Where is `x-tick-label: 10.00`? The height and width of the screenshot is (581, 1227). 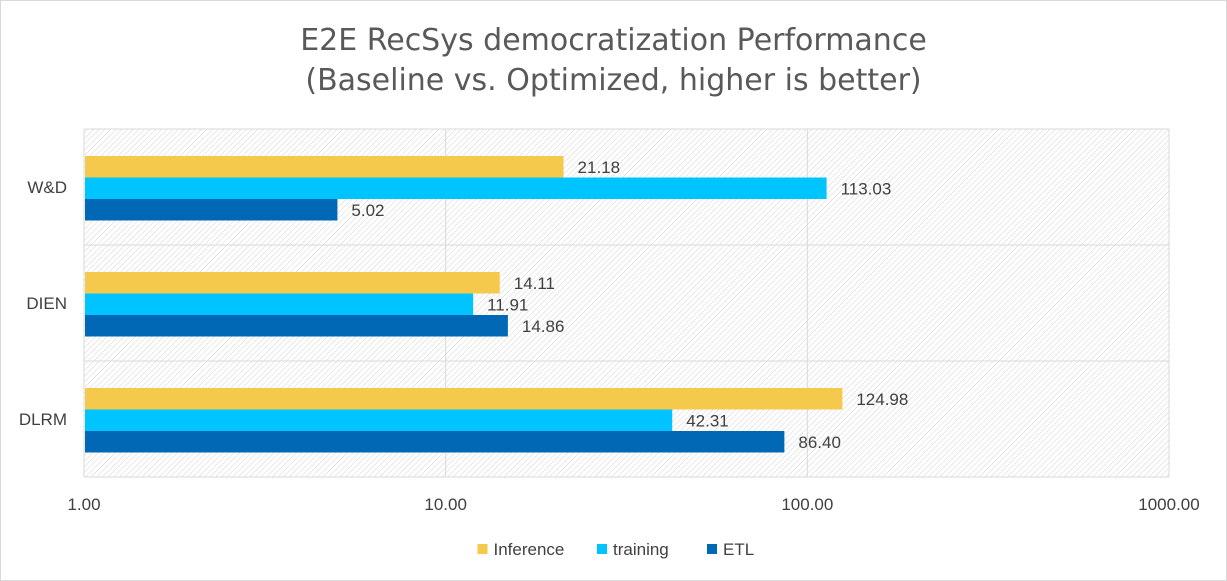 x-tick-label: 10.00 is located at coordinates (445, 504).